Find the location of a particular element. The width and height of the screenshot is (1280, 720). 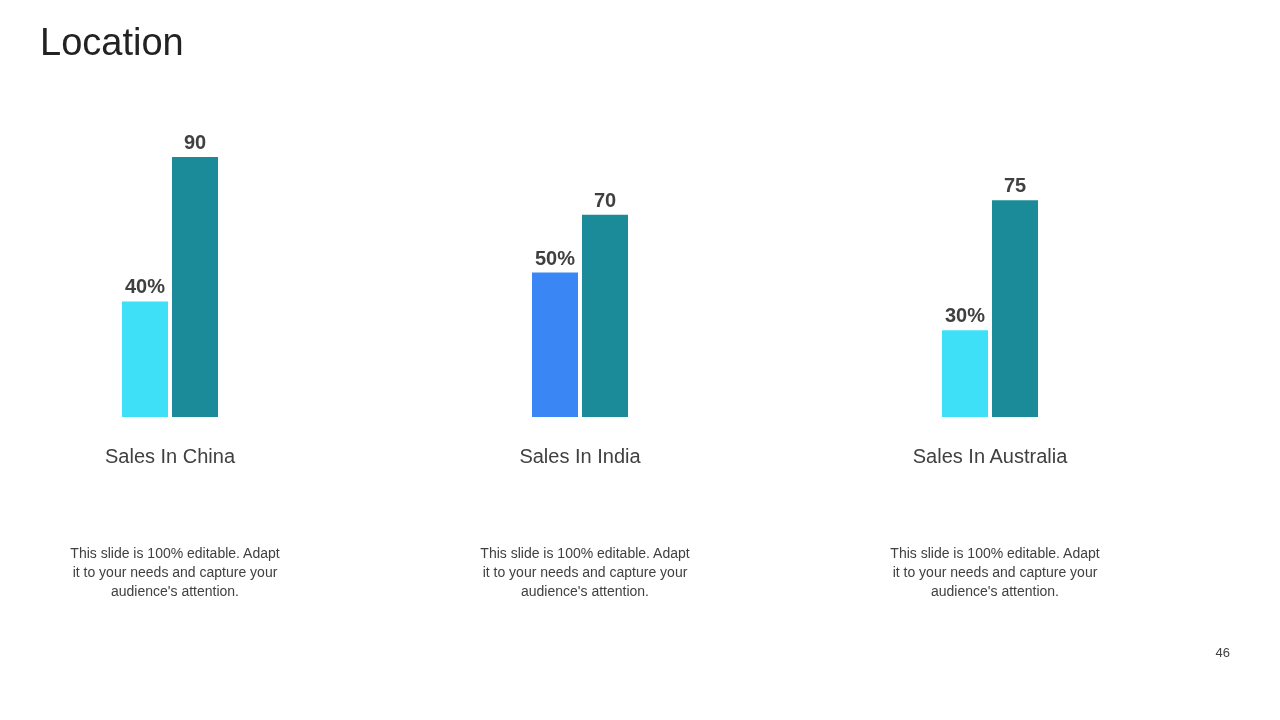

data-label: 70 is located at coordinates (605, 199).